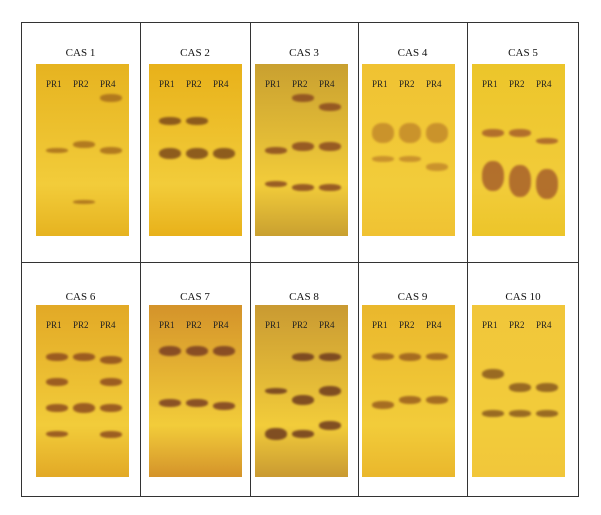 Image resolution: width=601 pixels, height=515 pixels. Describe the element at coordinates (412, 53) in the screenshot. I see `panel-title: CAS 4` at that location.